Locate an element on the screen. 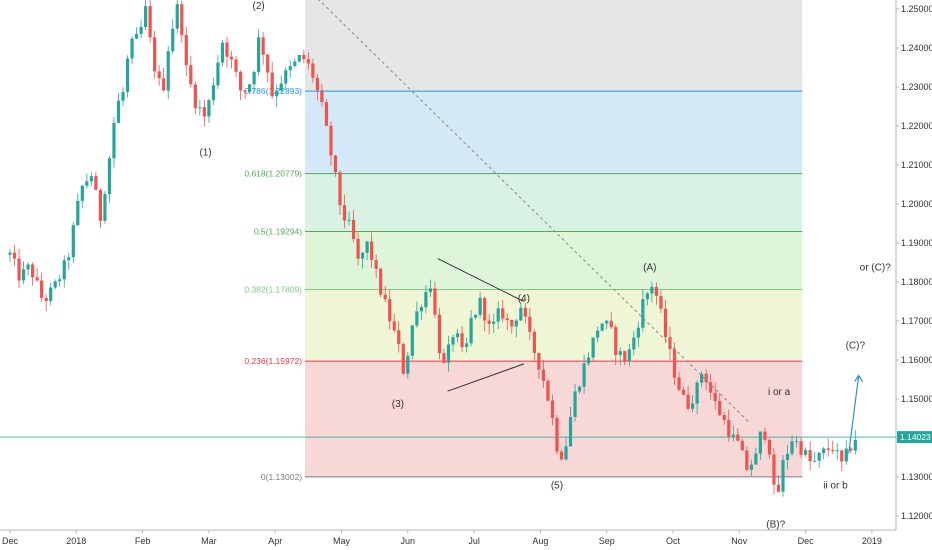  wave-label-1: (2) is located at coordinates (259, 6).